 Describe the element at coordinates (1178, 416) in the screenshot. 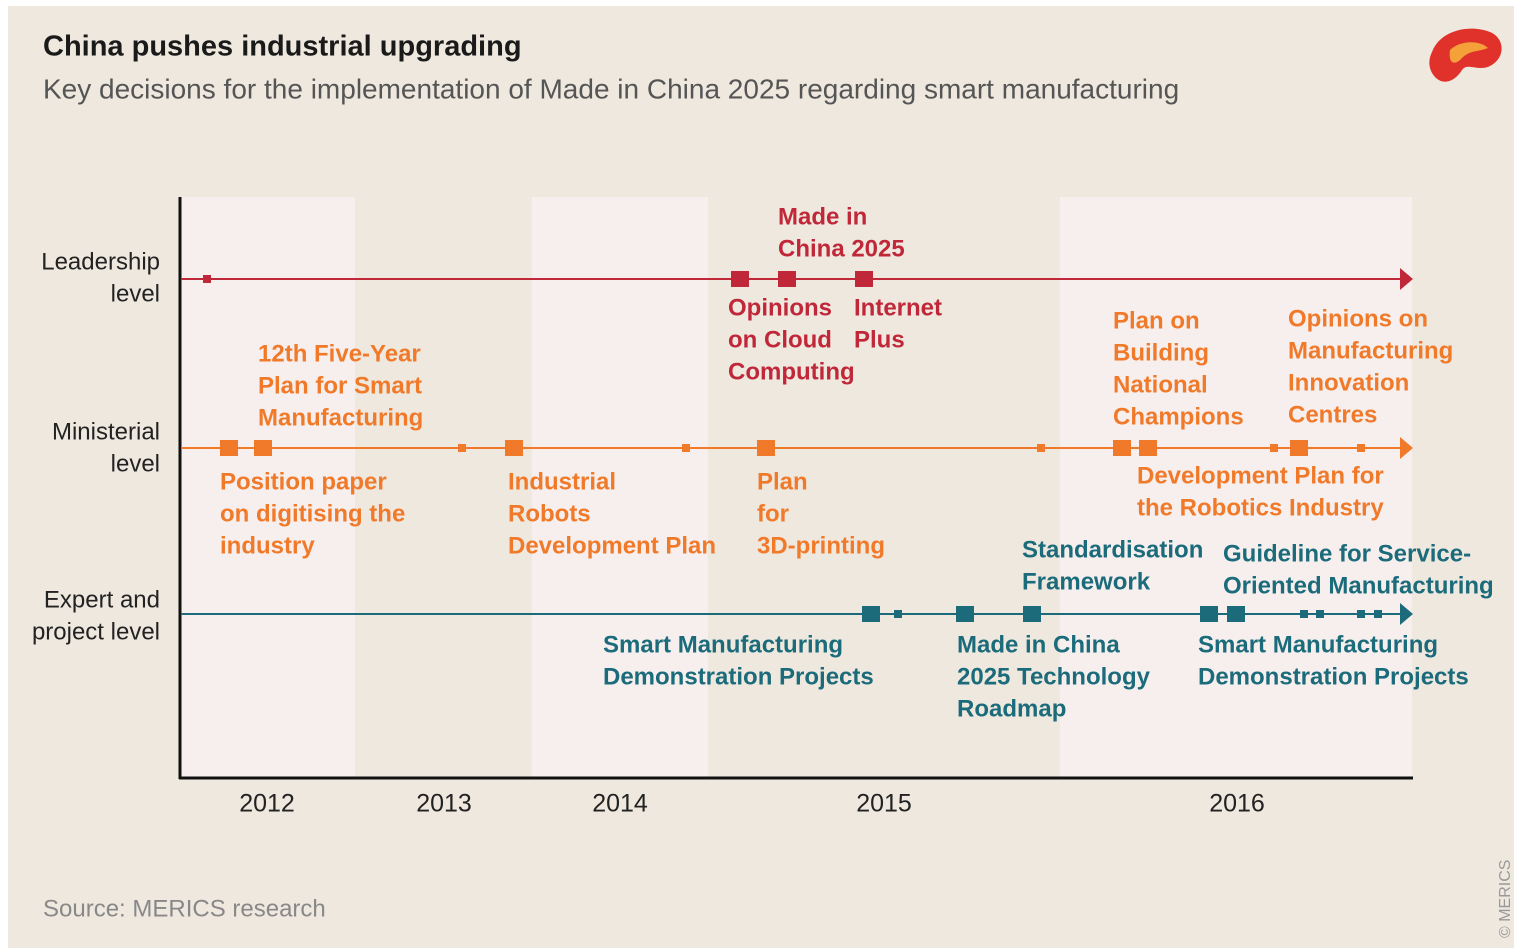

I see `event-label: Champions` at that location.